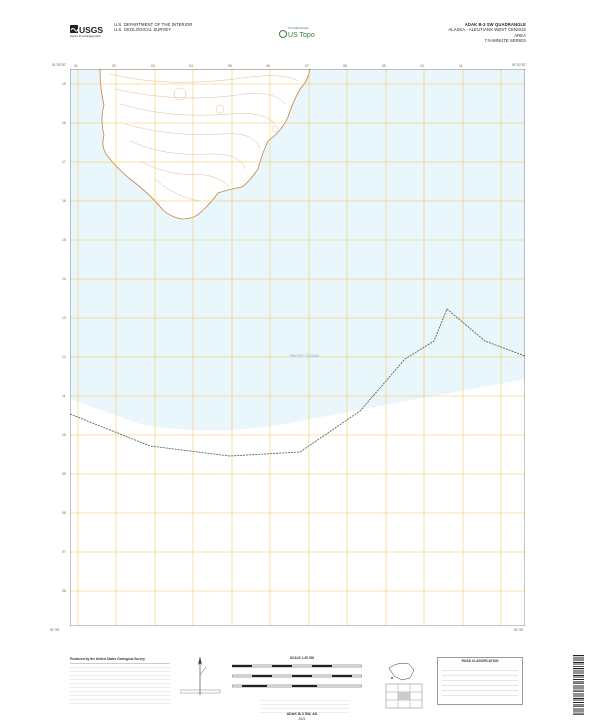 The image size is (600, 725). I want to click on road-legend: ROAD CLASSIFICATION, so click(480, 681).